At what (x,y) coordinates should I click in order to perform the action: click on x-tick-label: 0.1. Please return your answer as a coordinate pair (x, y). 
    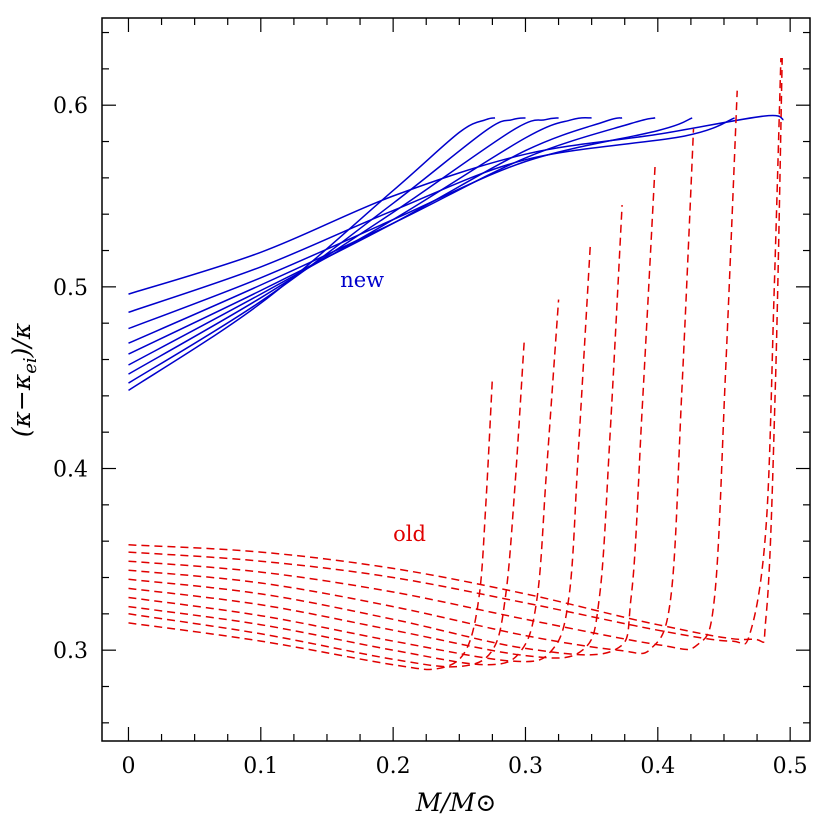
    Looking at the image, I should click on (260, 766).